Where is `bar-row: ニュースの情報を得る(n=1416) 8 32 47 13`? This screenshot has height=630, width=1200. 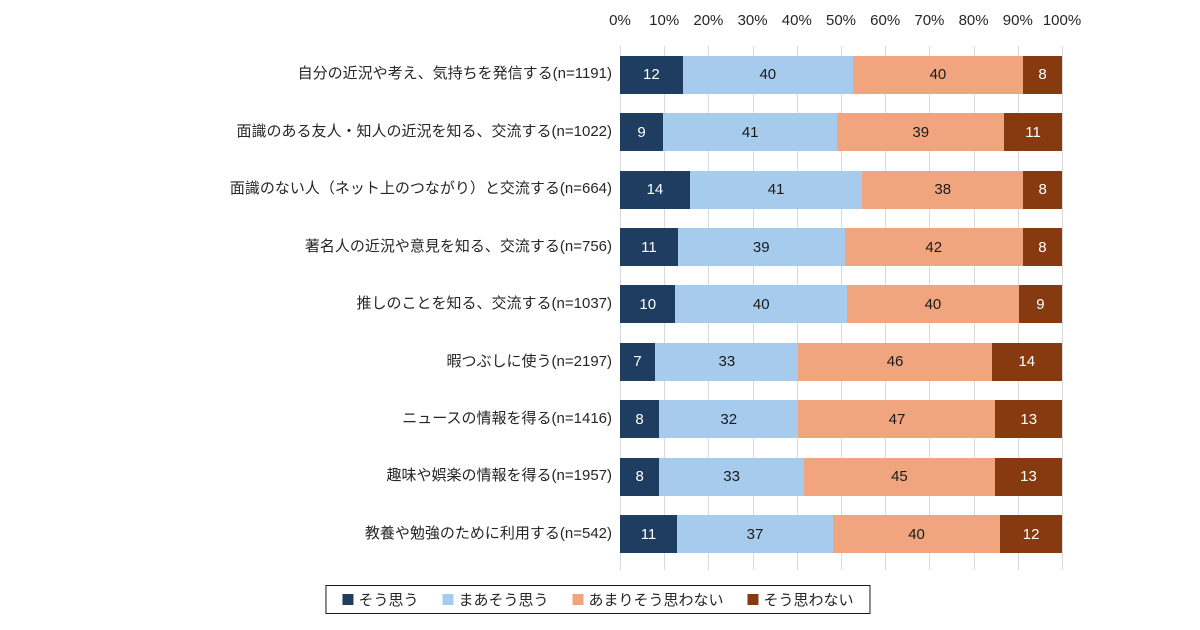 bar-row: ニュースの情報を得る(n=1416) 8 32 47 13 is located at coordinates (531, 419).